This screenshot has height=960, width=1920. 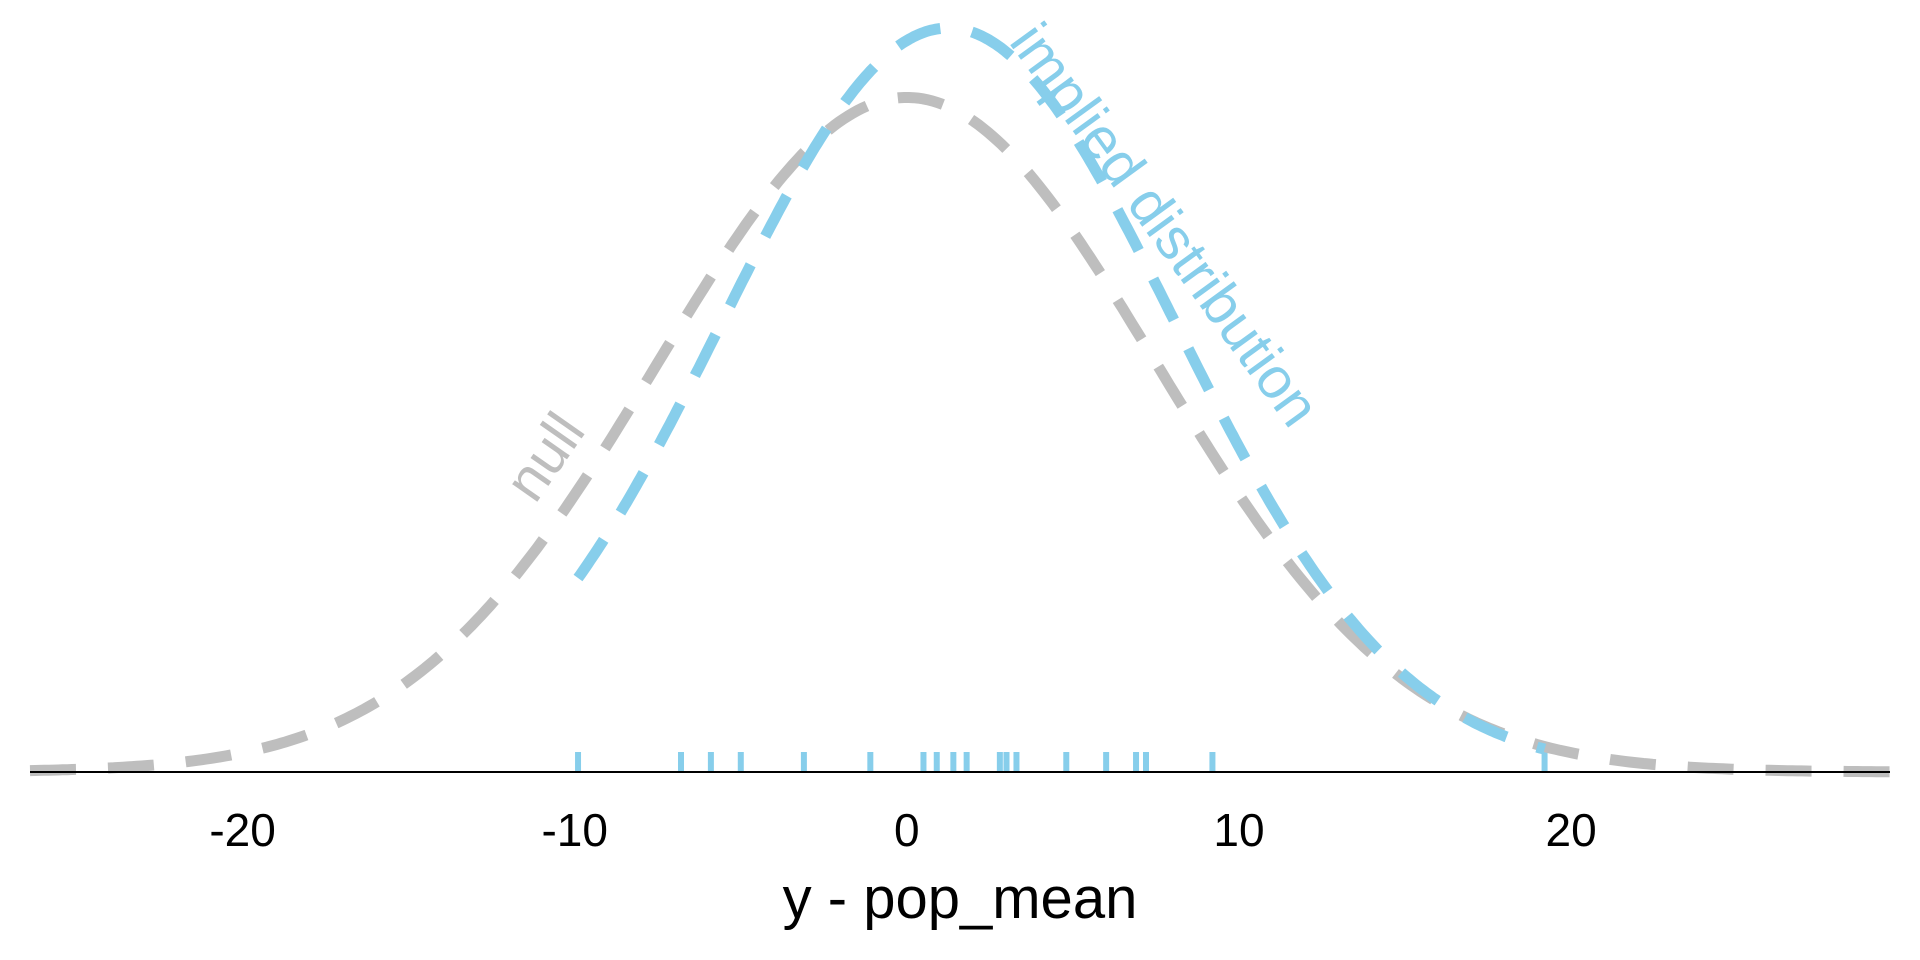 I want to click on null-curve-label: null, so click(x=544, y=456).